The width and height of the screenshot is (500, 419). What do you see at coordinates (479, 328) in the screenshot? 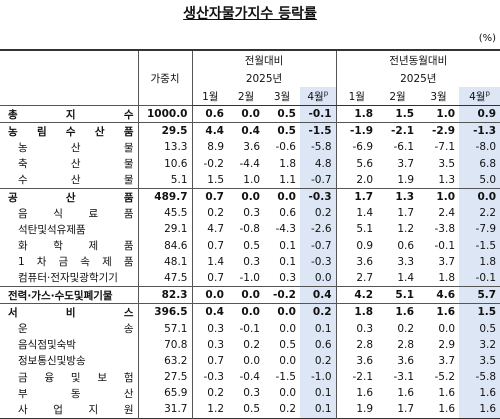
I see `value: 0.5` at bounding box center [479, 328].